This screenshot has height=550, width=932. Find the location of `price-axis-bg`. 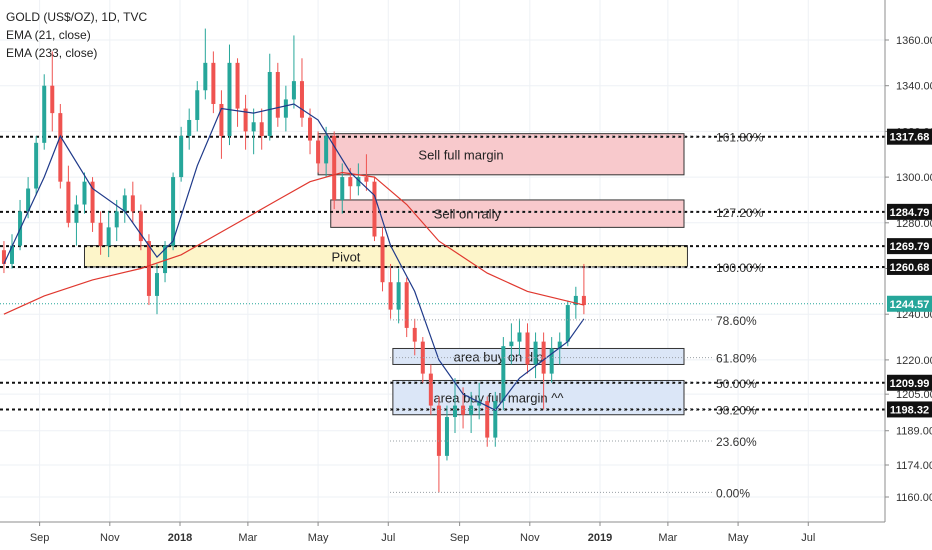

price-axis-bg is located at coordinates (908, 275).